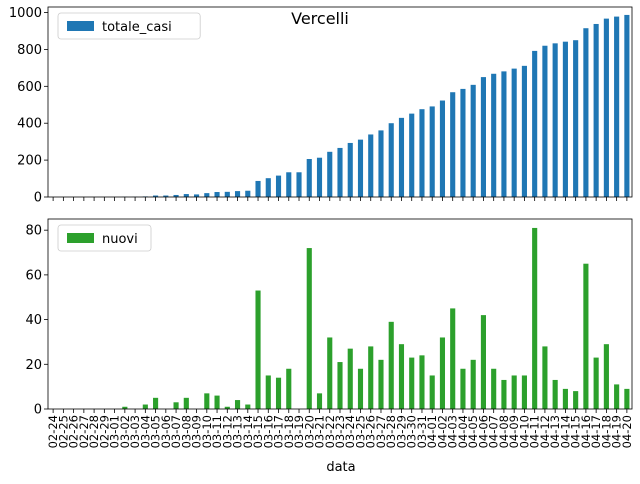 This screenshot has width=640, height=484. What do you see at coordinates (137, 27) in the screenshot?
I see `legend-label: totale_casi` at bounding box center [137, 27].